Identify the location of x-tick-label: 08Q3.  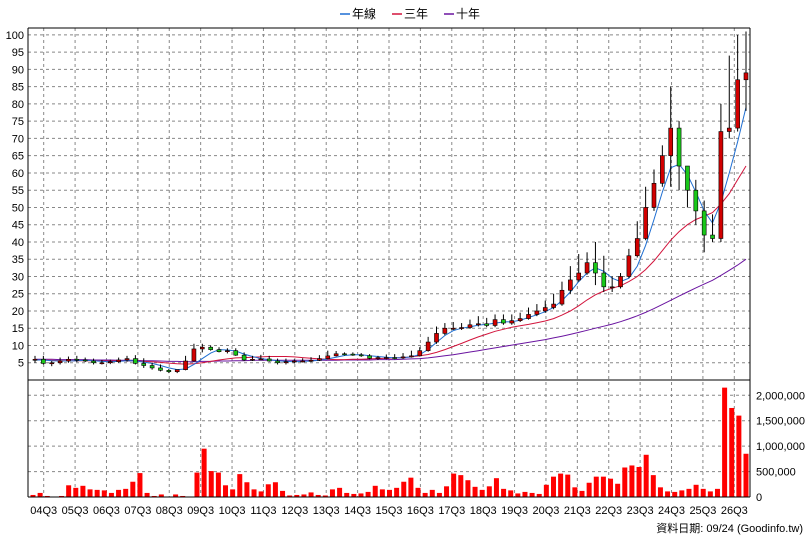
(169, 511).